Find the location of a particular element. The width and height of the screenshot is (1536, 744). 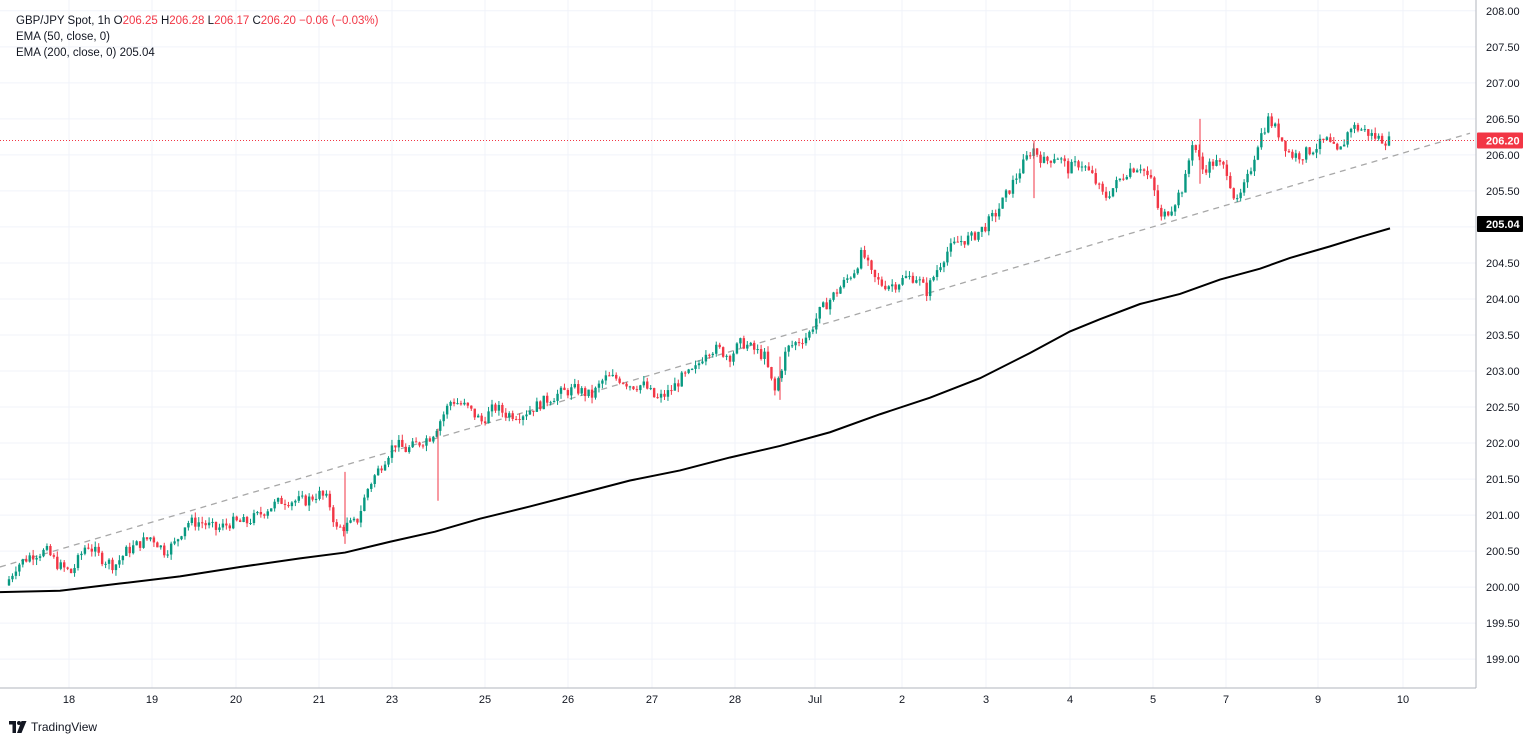

indicator-ema50: EMA (50, close, 0) is located at coordinates (197, 37).